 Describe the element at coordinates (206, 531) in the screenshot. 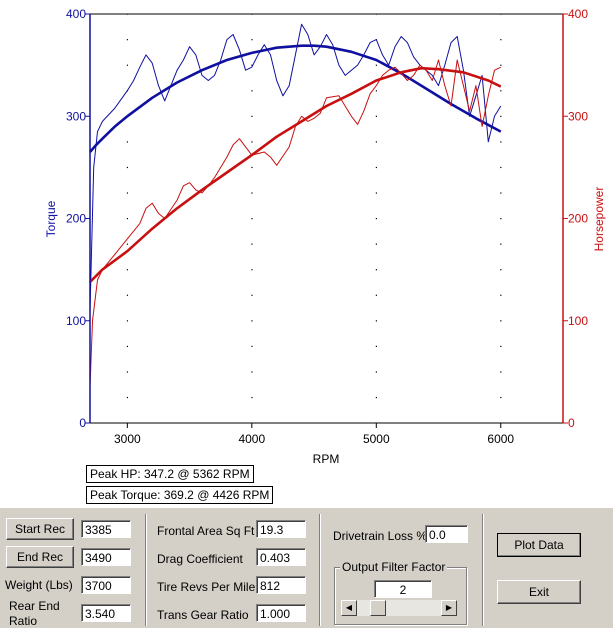

I see `frontal-area-label: Frontal Area Sq Ft` at that location.